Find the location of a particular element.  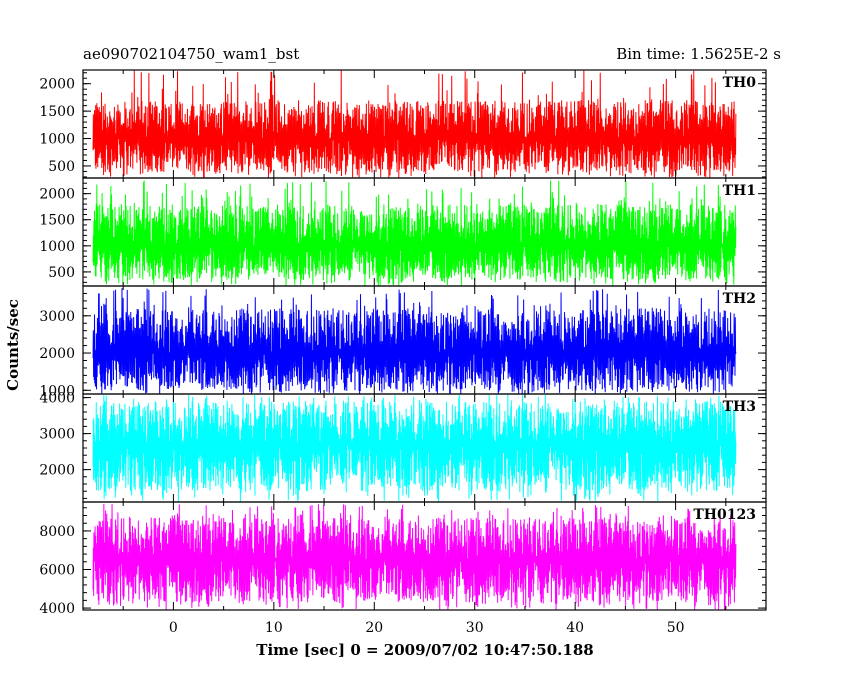

panel-label-th0: TH0 is located at coordinates (740, 83).